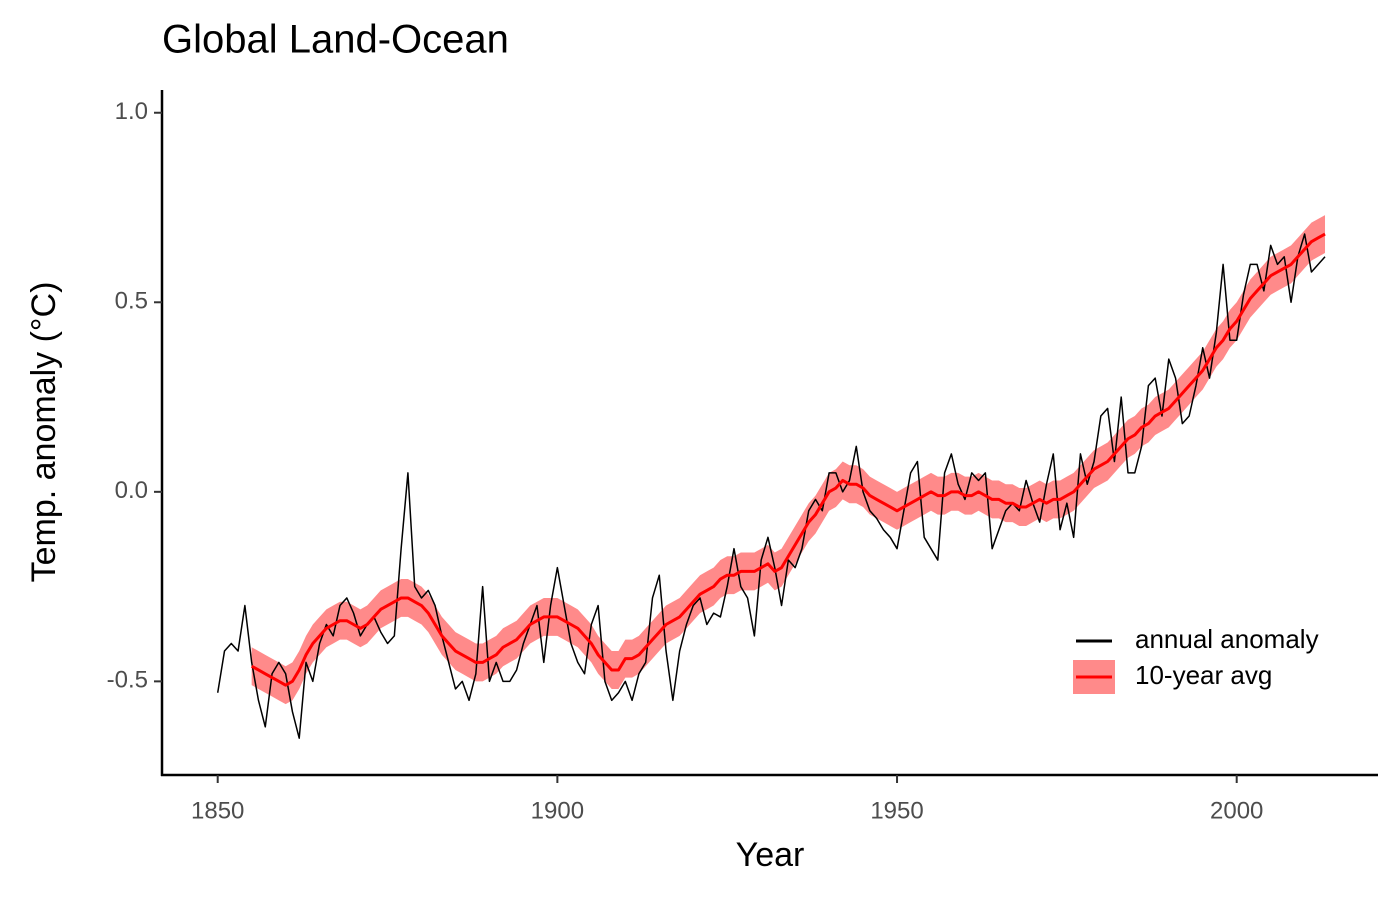 This screenshot has width=1400, height=905. I want to click on legend-label: annual anomaly, so click(1227, 639).